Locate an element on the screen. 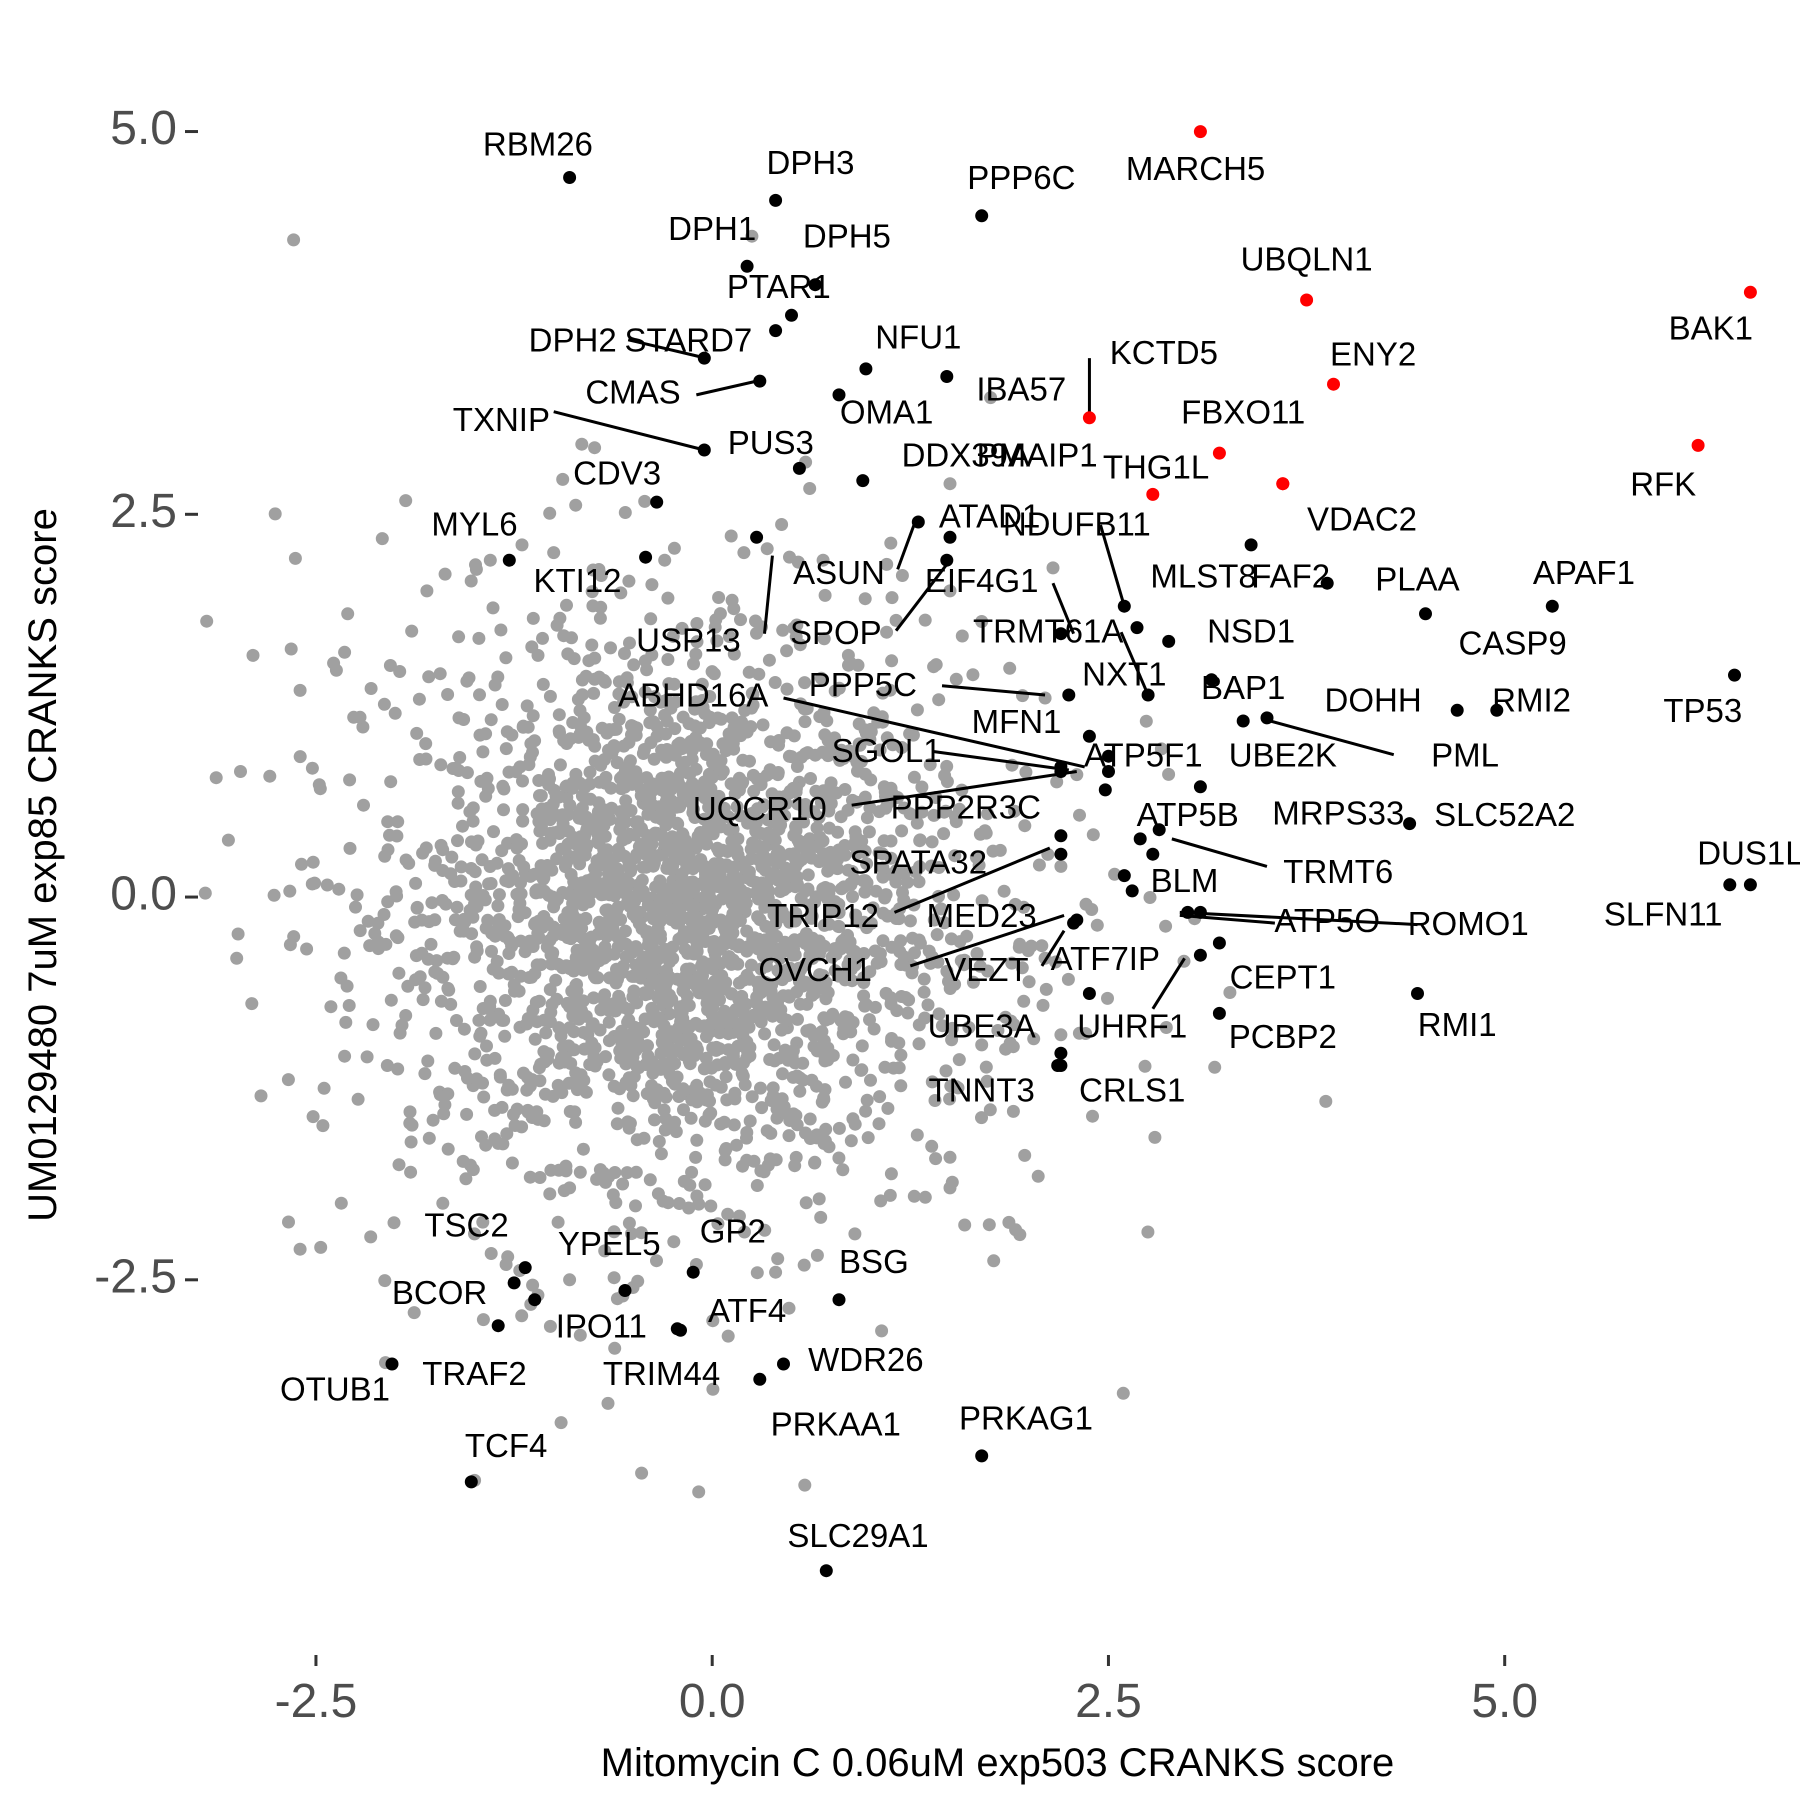  gene-label: DDX39A is located at coordinates (966, 454).